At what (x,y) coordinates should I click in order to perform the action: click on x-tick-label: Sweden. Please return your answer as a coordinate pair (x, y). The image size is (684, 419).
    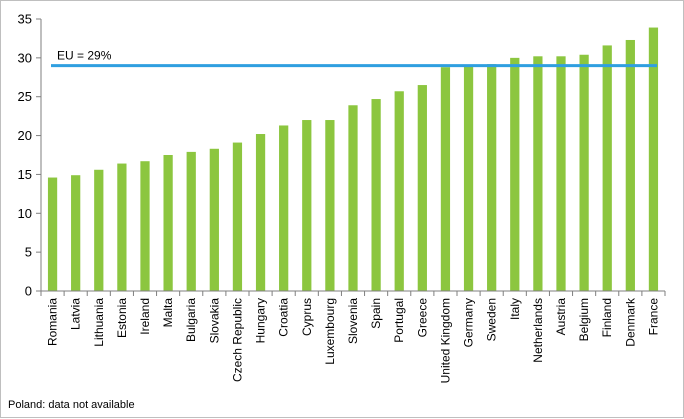
    Looking at the image, I should click on (492, 319).